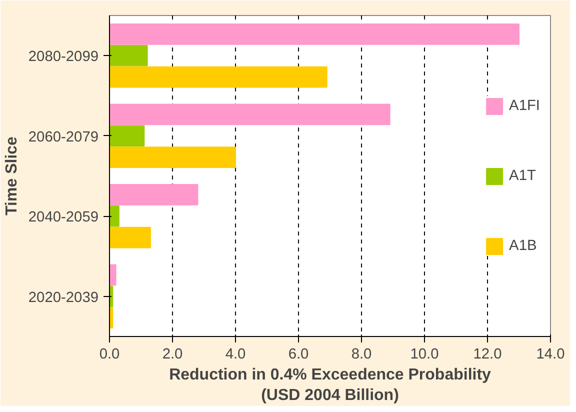  Describe the element at coordinates (298, 354) in the screenshot. I see `x-tick-label: 6.0` at that location.